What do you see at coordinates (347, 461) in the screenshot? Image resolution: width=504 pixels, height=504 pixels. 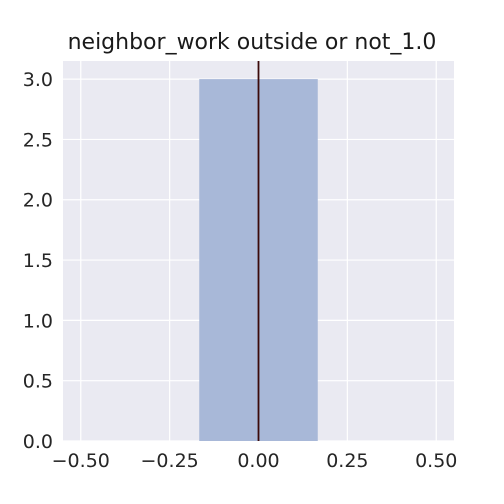 I see `x-tick-label: 0.25` at bounding box center [347, 461].